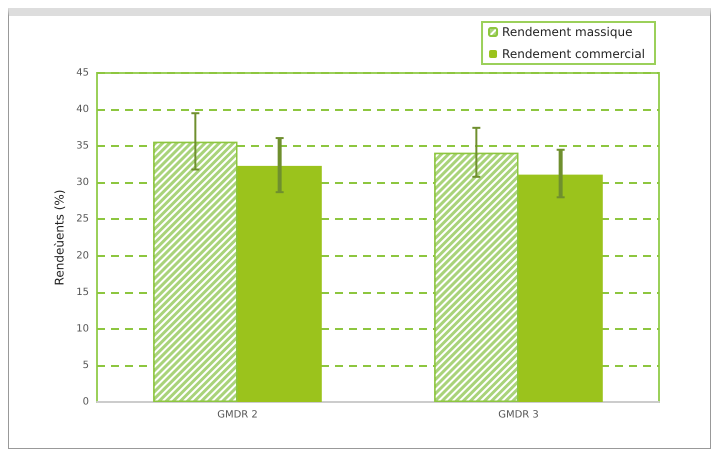  I want to click on y-tick-label: 30, so click(82, 182).